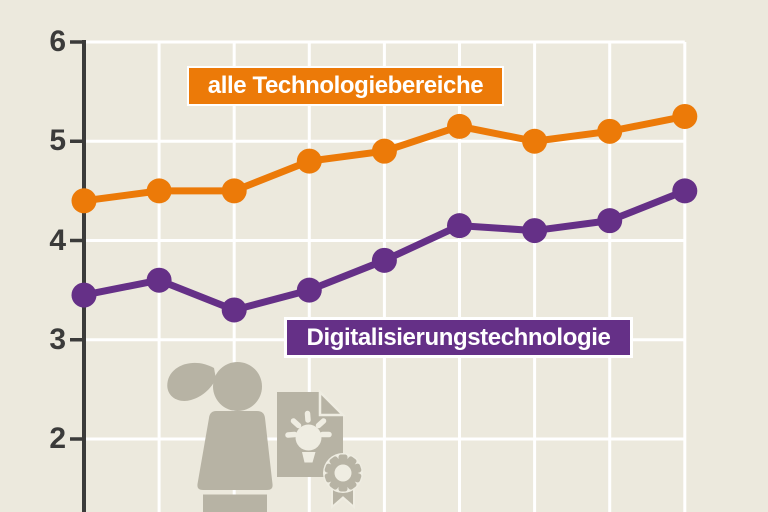 The height and width of the screenshot is (512, 768). I want to click on lightbulb-rays, so click(308, 424).